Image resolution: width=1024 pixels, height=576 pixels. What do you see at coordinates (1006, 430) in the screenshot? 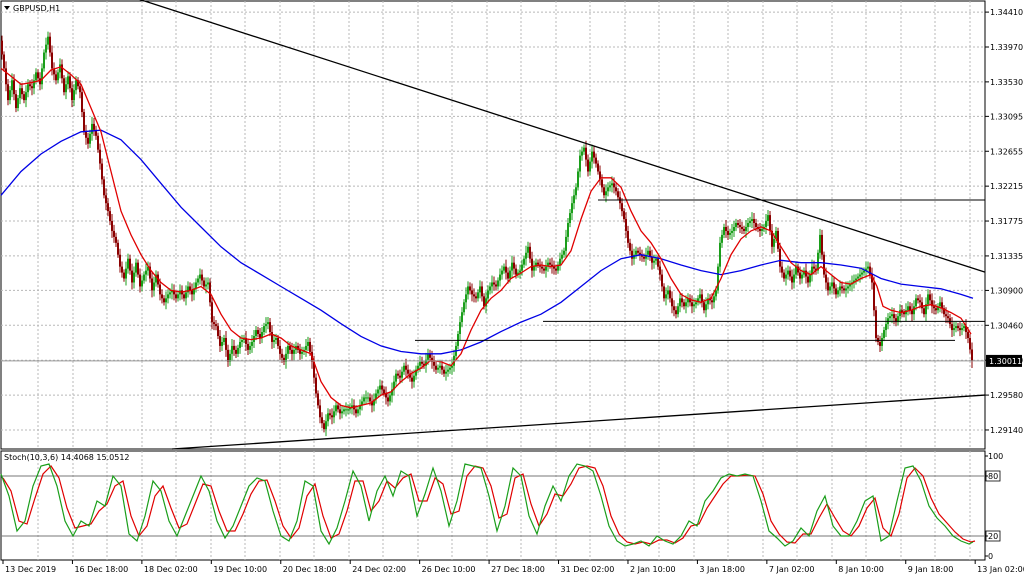
I see `price-tick-label: 1.29140` at bounding box center [1006, 430].